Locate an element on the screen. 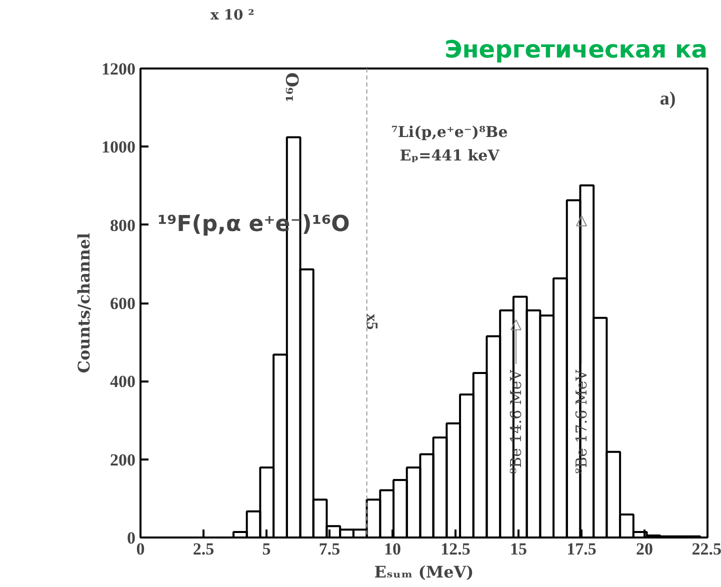 The height and width of the screenshot is (587, 721). y-tick-label: 800 is located at coordinates (123, 225).